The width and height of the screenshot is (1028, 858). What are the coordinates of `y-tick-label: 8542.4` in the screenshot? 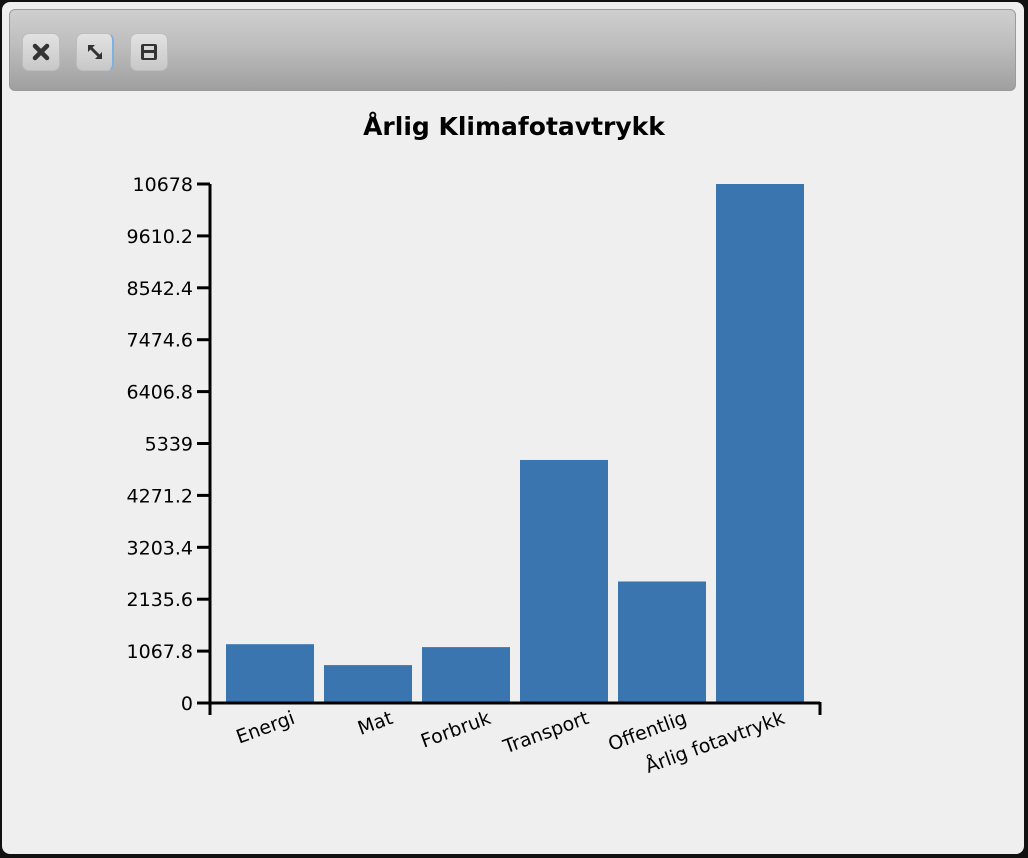 It's located at (160, 289).